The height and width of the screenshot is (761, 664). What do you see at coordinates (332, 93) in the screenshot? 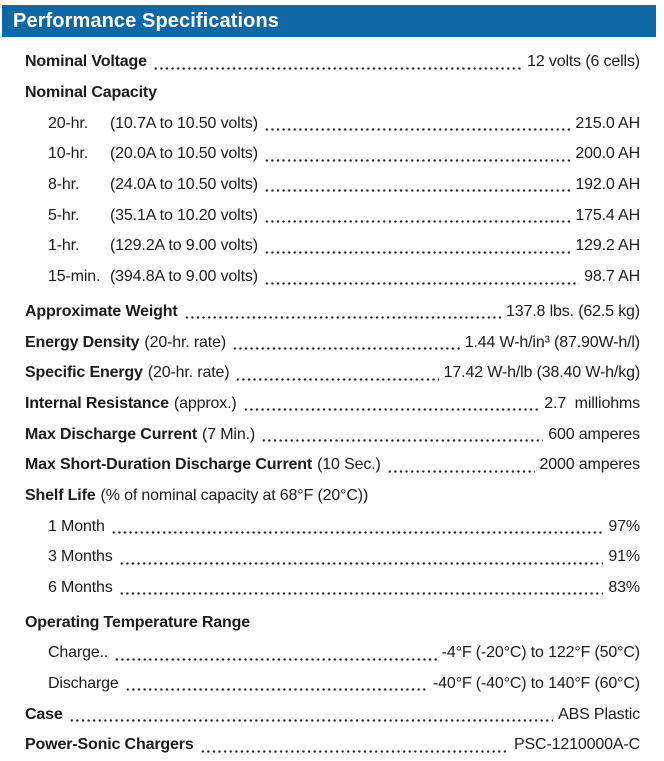
I see `spec-row: Nominal Capacity` at bounding box center [332, 93].